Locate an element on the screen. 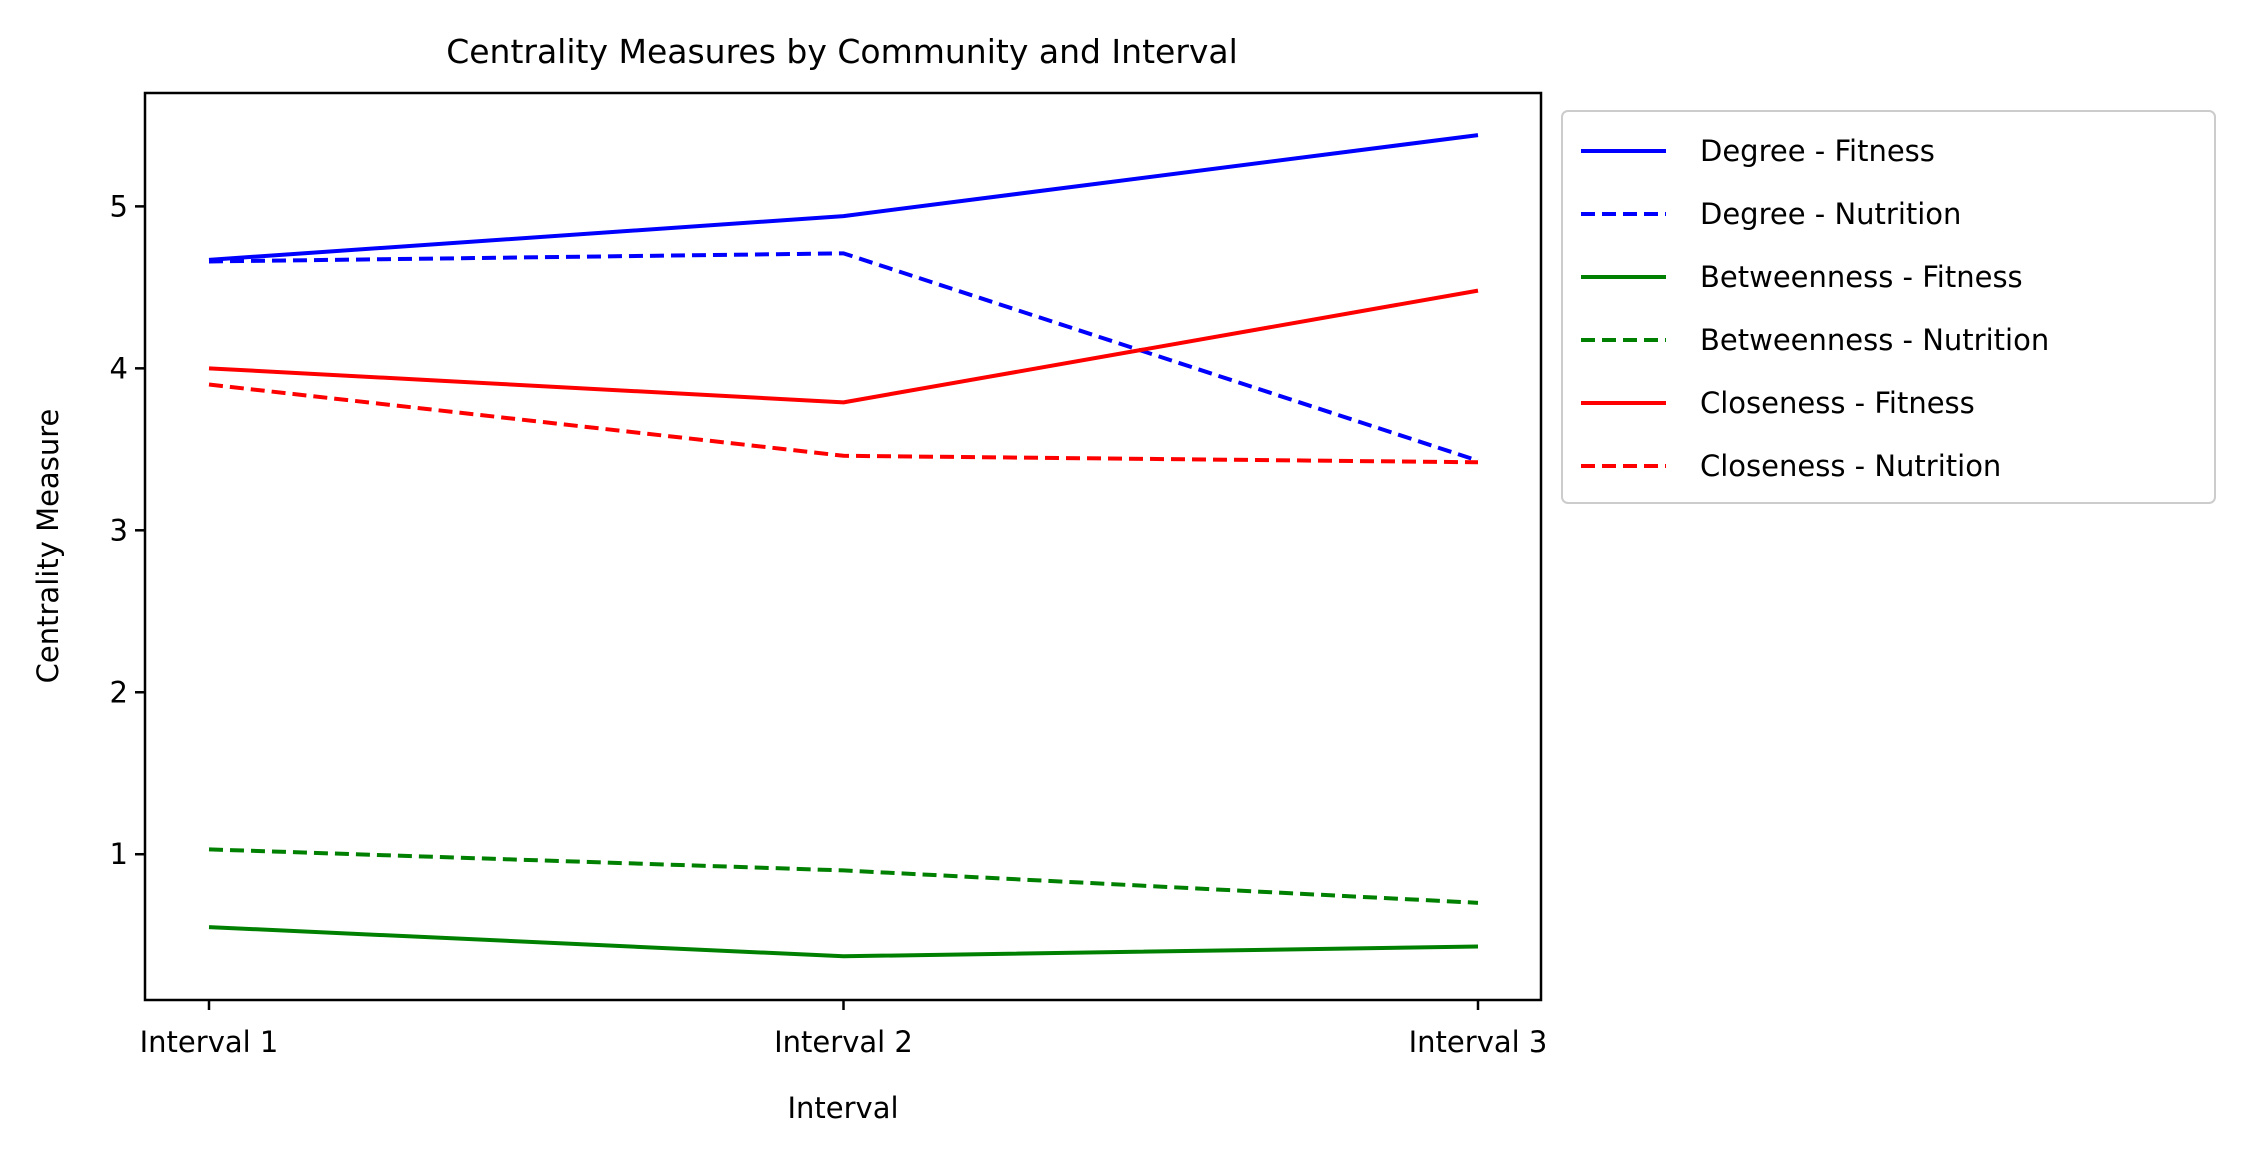 The height and width of the screenshot is (1158, 2241). series-line-degree-nutrition is located at coordinates (843, 357).